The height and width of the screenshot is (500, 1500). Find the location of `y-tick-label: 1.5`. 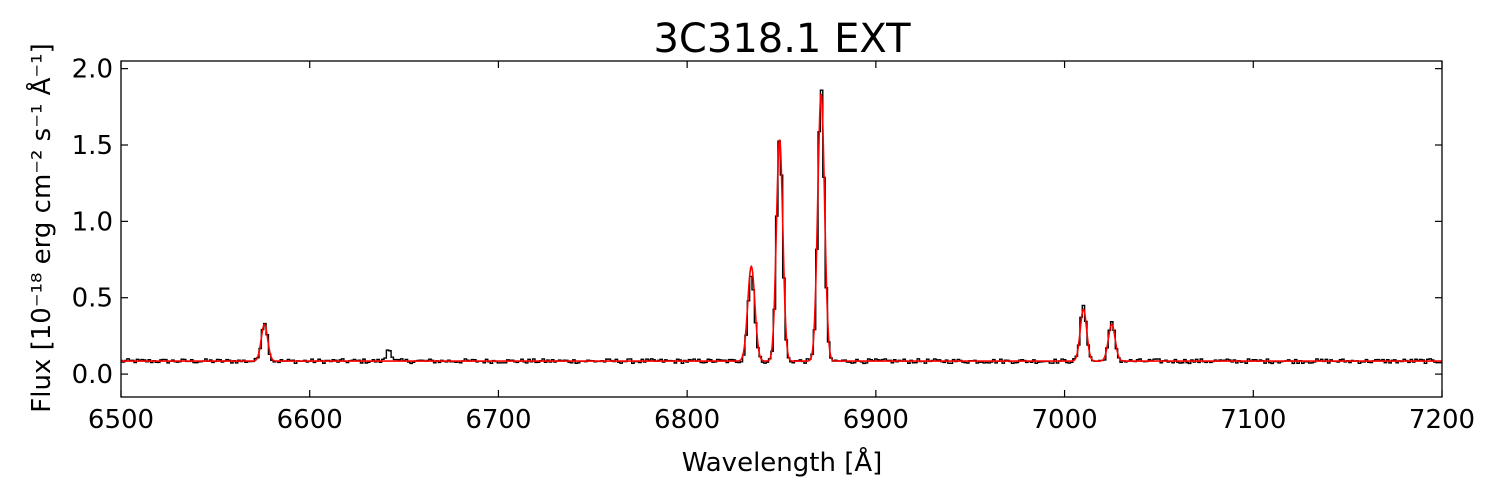

y-tick-label: 1.5 is located at coordinates (92, 146).